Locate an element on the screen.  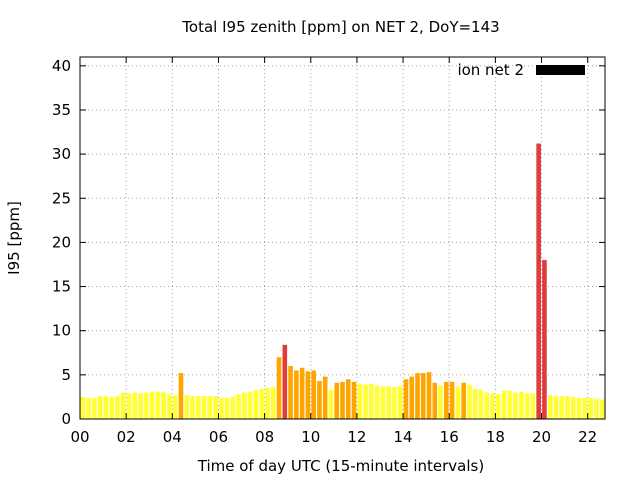
legend: ion net 2 is located at coordinates (521, 70).